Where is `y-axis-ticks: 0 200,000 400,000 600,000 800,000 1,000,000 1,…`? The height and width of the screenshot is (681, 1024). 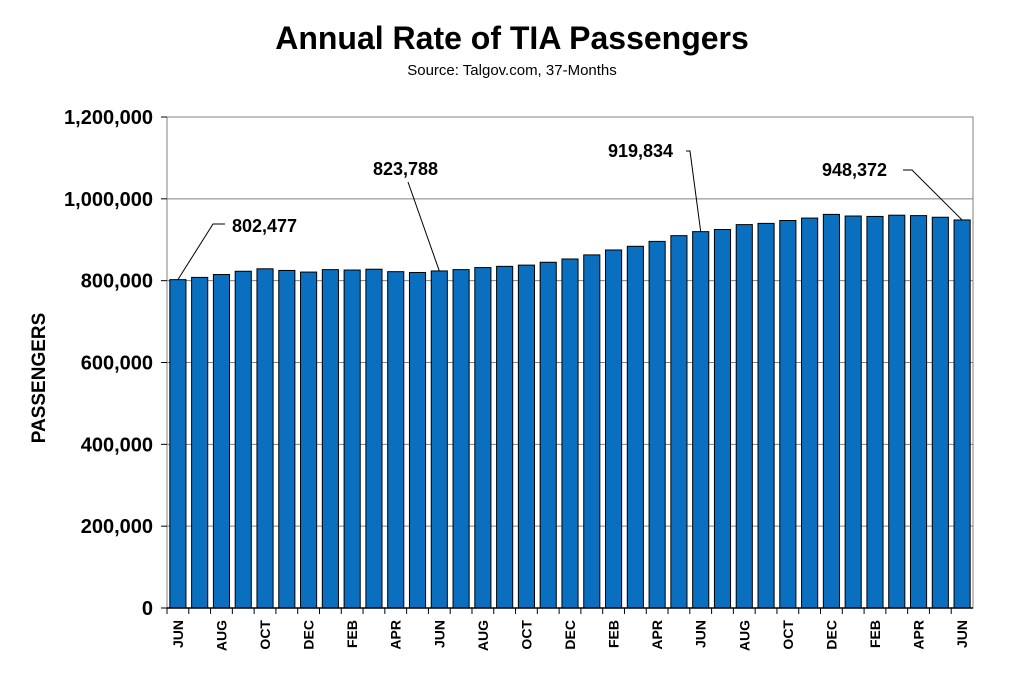
y-axis-ticks: 0 200,000 400,000 600,000 800,000 1,000,000 1,… is located at coordinates (115, 363).